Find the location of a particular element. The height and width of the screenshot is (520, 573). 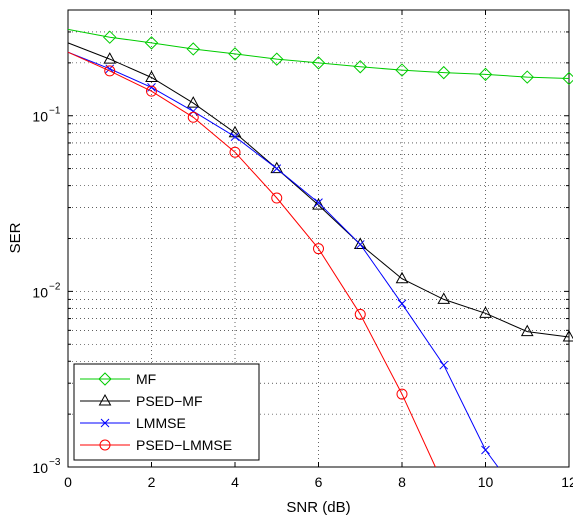

legend-entry-psed-mf: PSED−MF is located at coordinates (141, 401).